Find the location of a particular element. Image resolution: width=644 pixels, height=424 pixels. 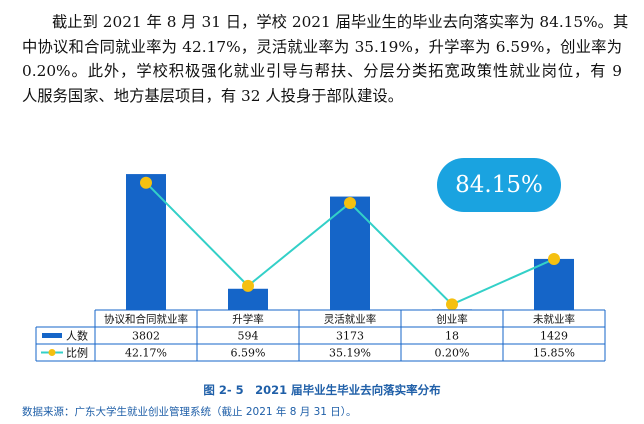

category-label-5: 未就业率 is located at coordinates (554, 319).